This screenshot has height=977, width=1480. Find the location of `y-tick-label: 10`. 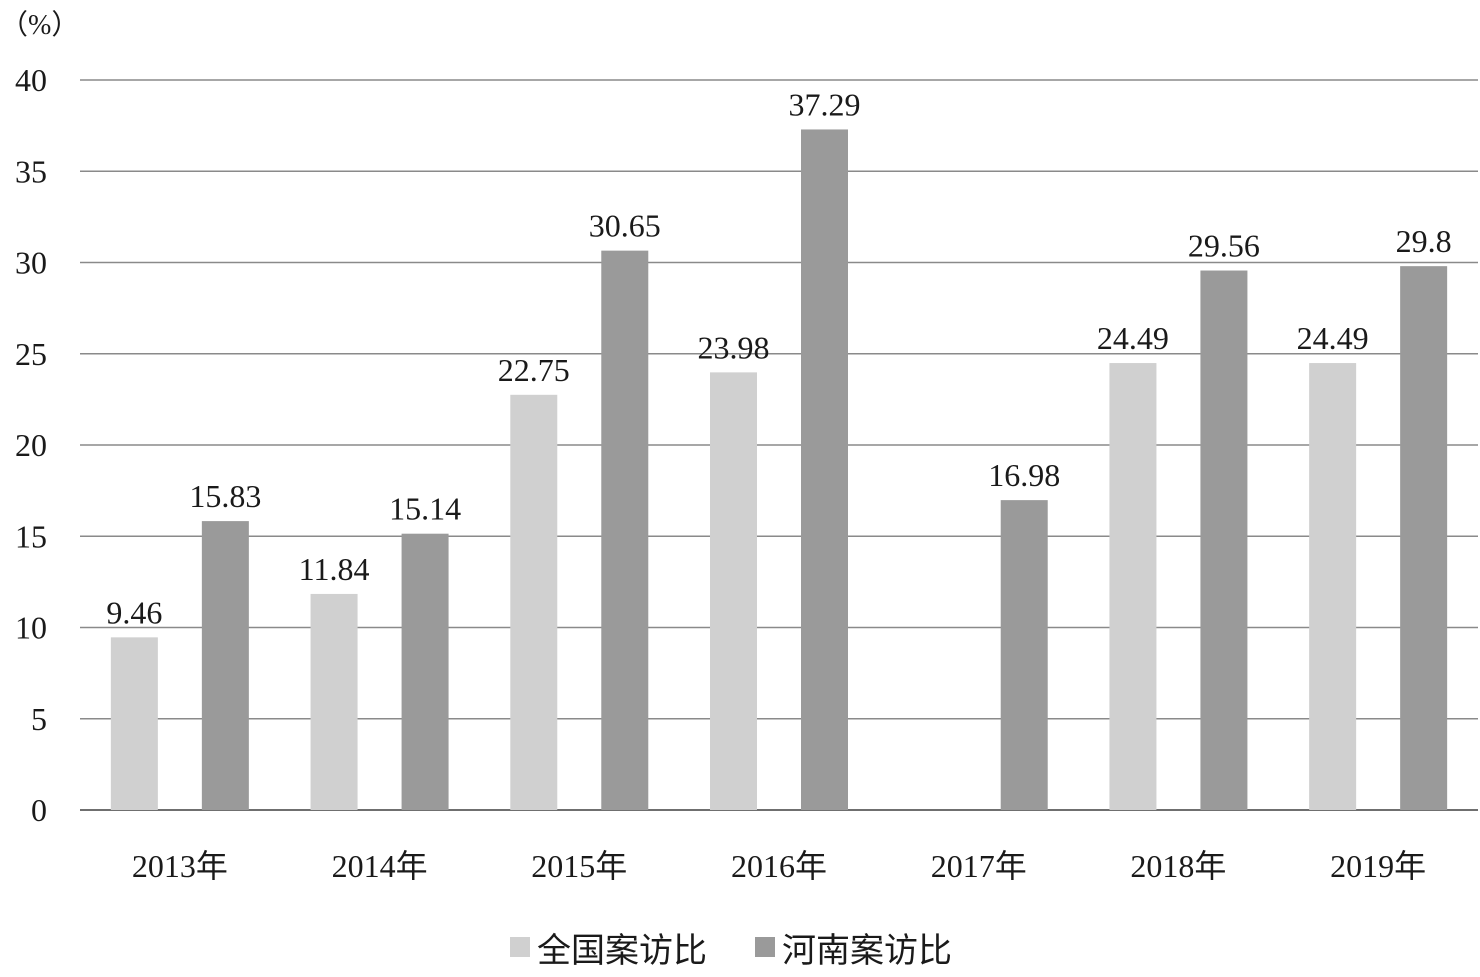

y-tick-label: 10 is located at coordinates (31, 628).